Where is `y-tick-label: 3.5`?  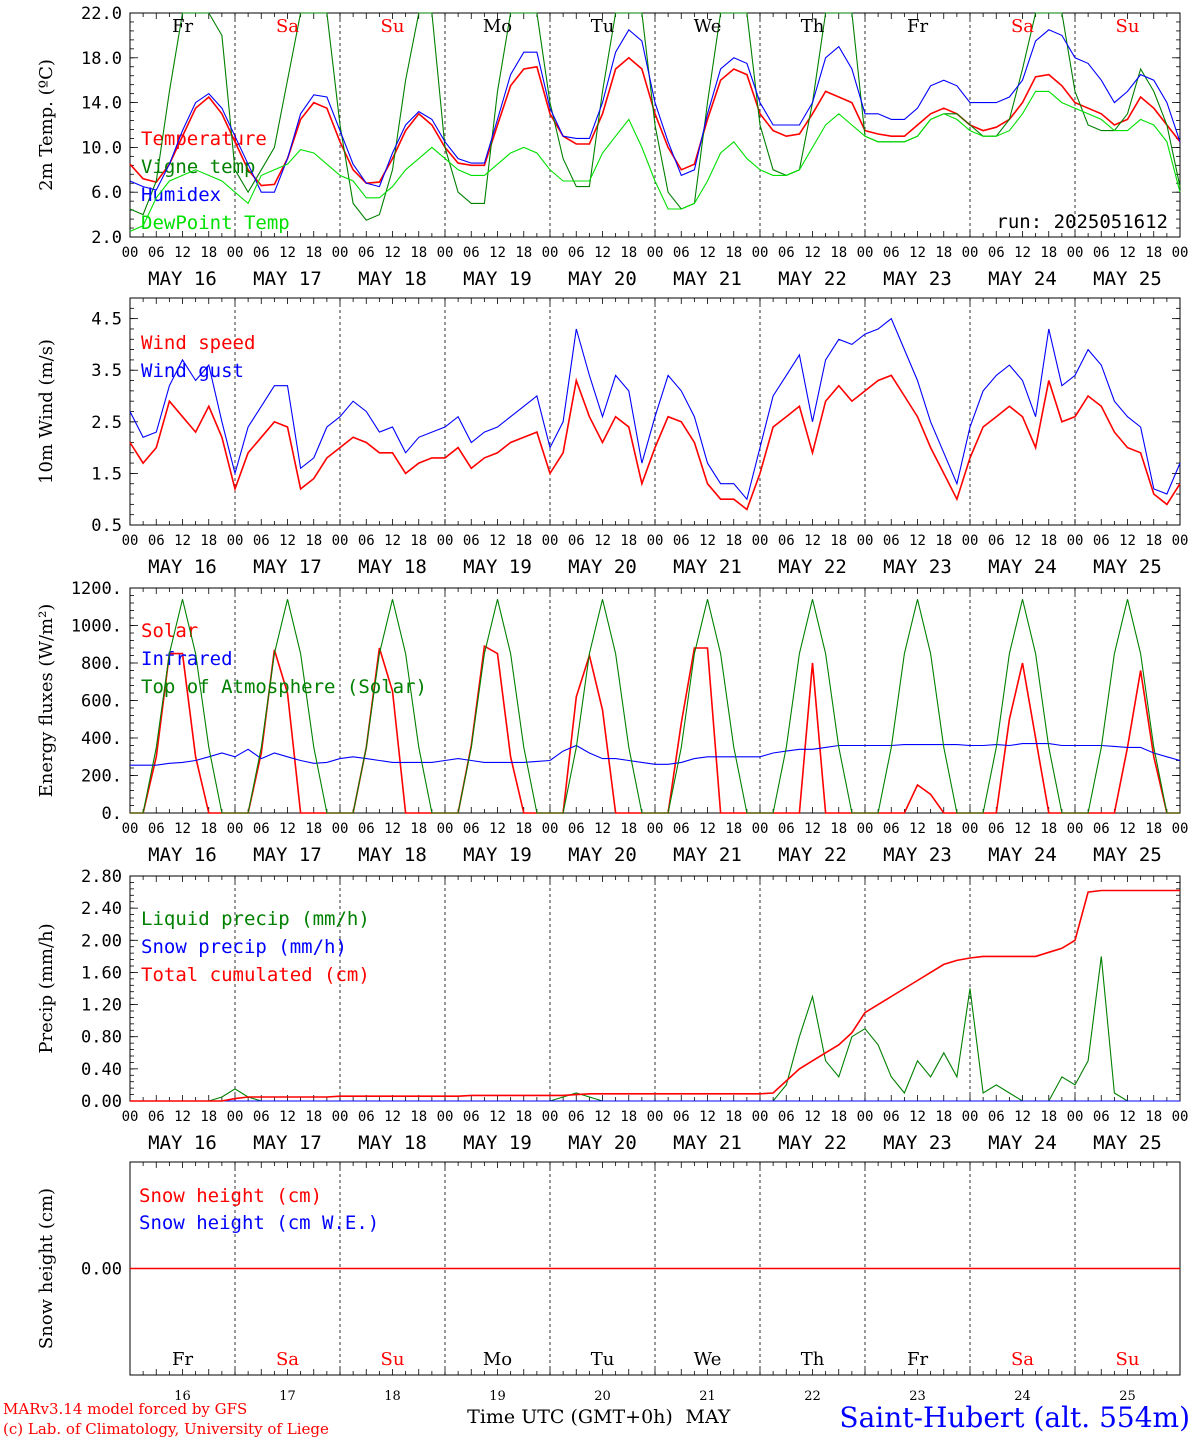 y-tick-label: 3.5 is located at coordinates (106, 371).